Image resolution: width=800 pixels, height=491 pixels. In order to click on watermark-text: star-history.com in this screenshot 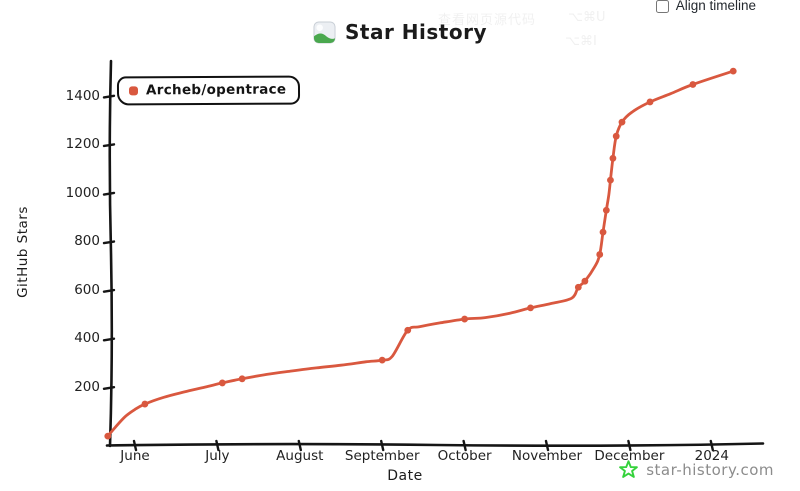, I will do `click(710, 469)`.